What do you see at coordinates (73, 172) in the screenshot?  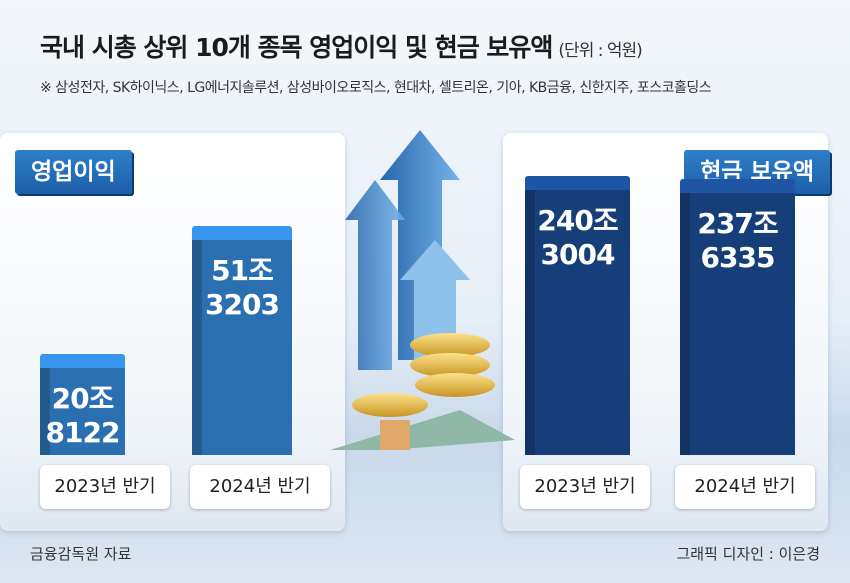 I see `chart-title: 영업이익` at bounding box center [73, 172].